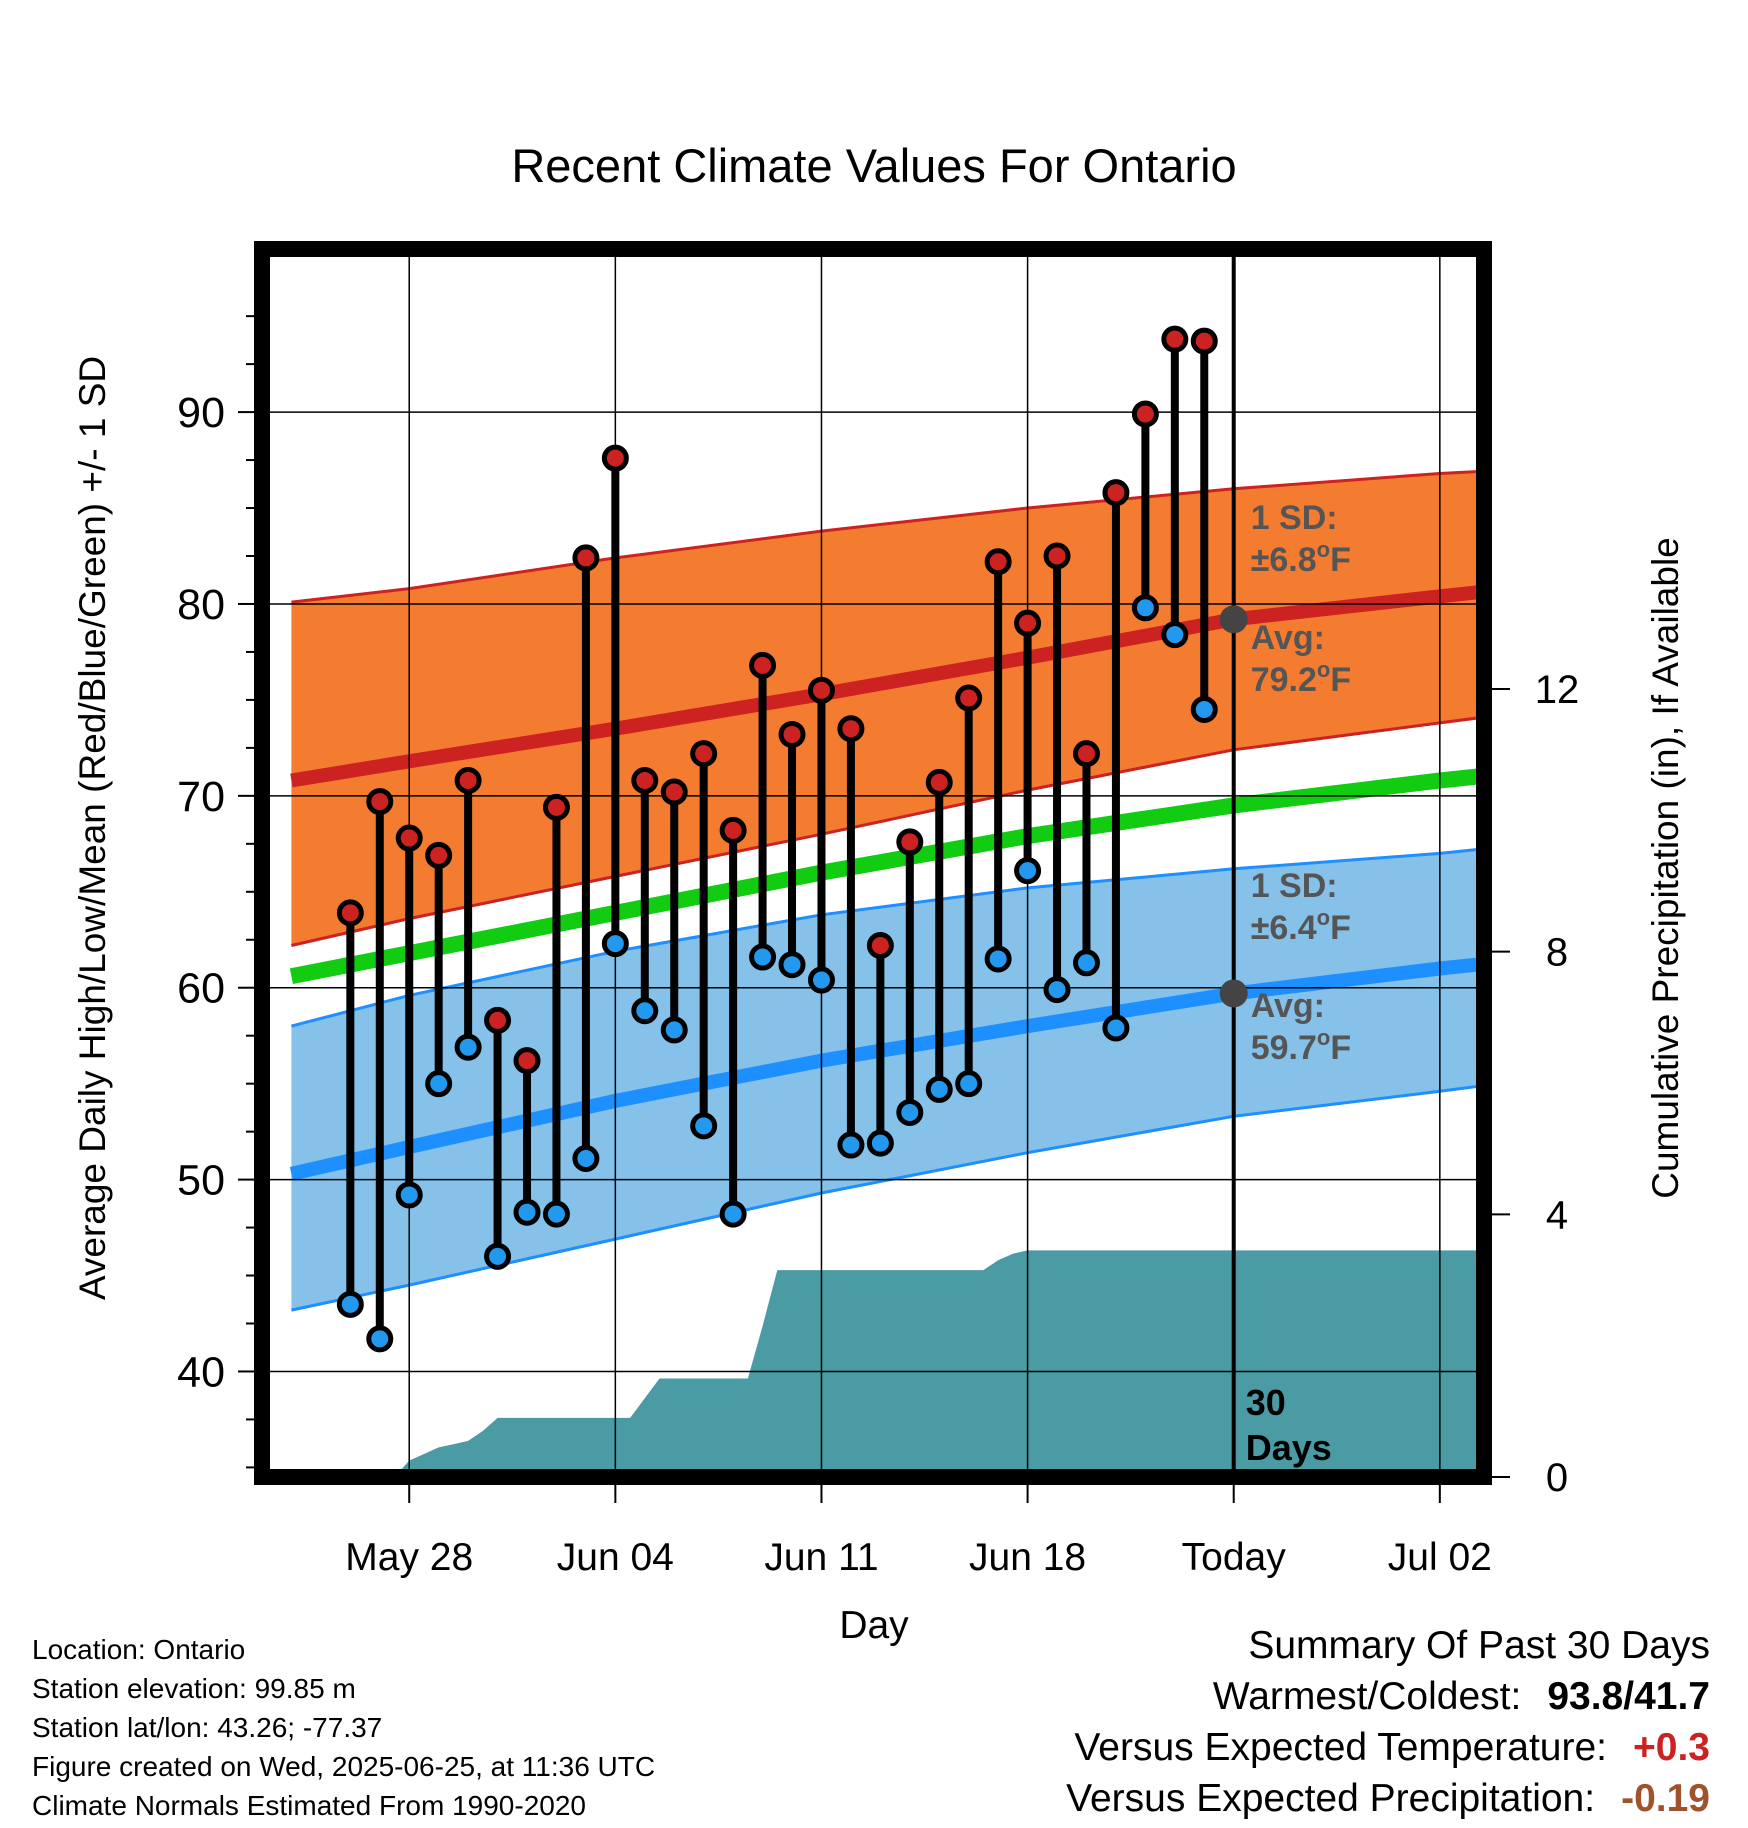  I want to click on y2-tick-label: 0, so click(1557, 1478).